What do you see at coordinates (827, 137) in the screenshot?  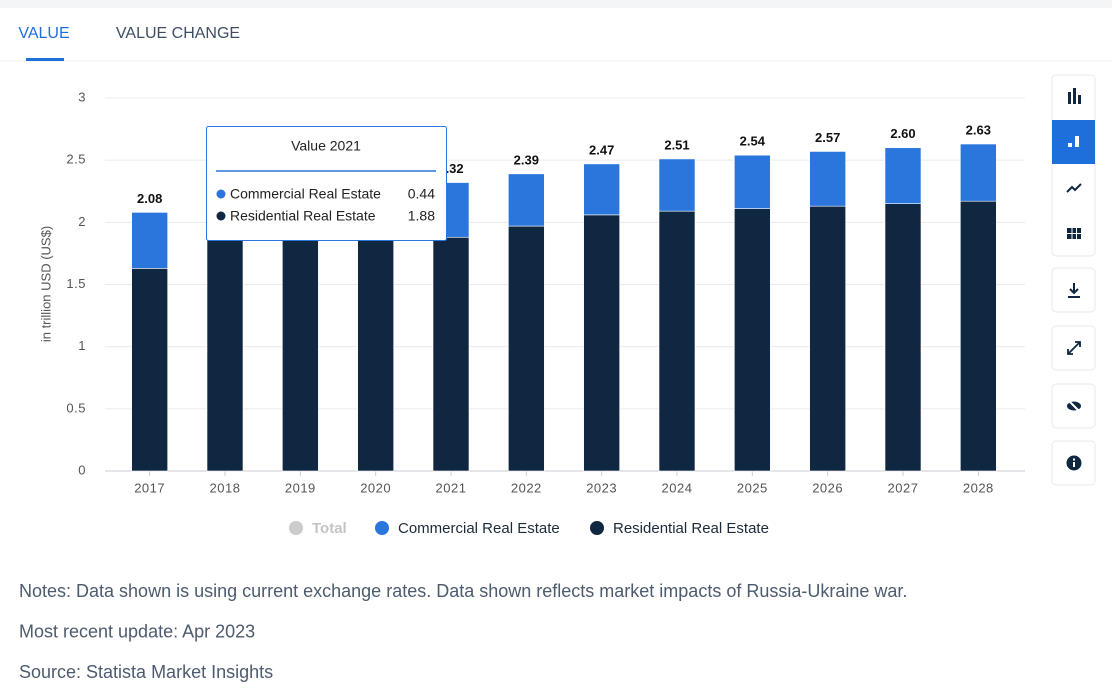 I see `total-label: 2.57` at bounding box center [827, 137].